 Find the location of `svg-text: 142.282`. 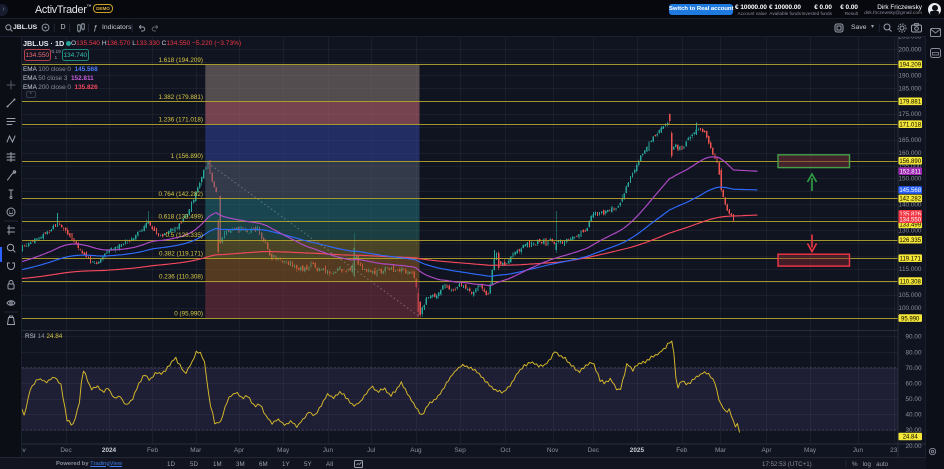

svg-text: 142.282 is located at coordinates (910, 200).